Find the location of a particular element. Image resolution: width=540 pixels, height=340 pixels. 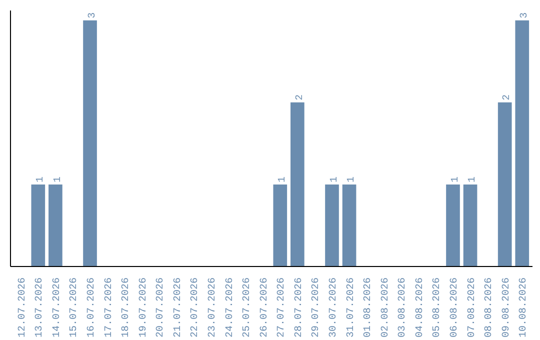

x-tick-label: 06.08.2026 is located at coordinates (454, 307).